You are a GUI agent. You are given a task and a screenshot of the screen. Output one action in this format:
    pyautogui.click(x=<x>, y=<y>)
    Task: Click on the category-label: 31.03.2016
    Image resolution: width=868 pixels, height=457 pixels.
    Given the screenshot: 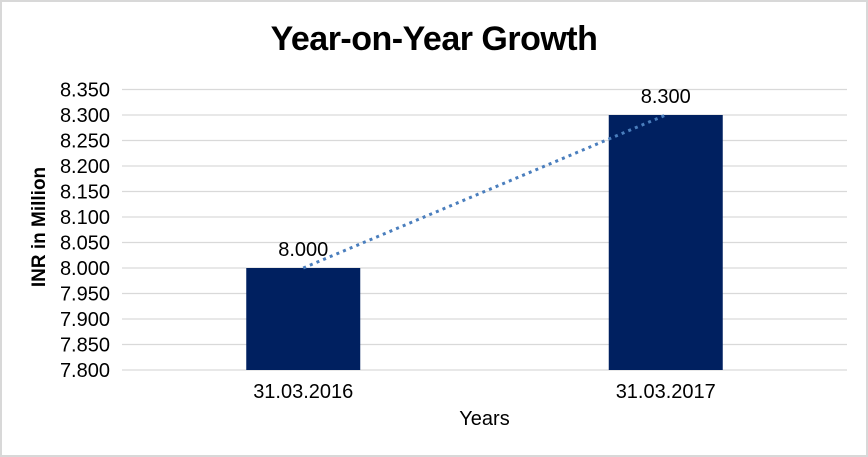 What is the action you would take?
    pyautogui.click(x=303, y=392)
    